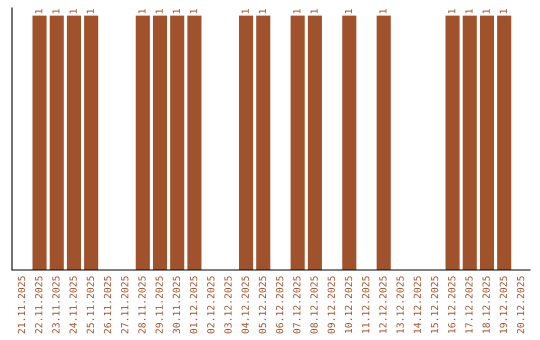 This screenshot has width=540, height=340. Describe the element at coordinates (280, 305) in the screenshot. I see `x-tick-label: 06.12.2025` at that location.